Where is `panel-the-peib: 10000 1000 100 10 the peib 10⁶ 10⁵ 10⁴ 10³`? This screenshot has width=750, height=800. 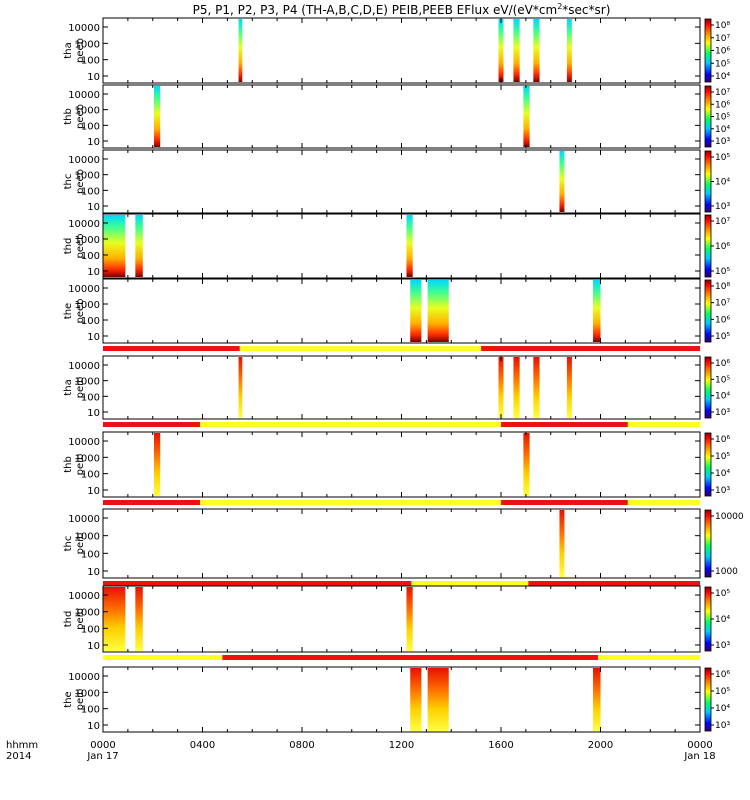 panel-the-peib: 10000 1000 100 10 the peib 10⁶ 10⁵ 10⁴ 10³ is located at coordinates (396, 699).